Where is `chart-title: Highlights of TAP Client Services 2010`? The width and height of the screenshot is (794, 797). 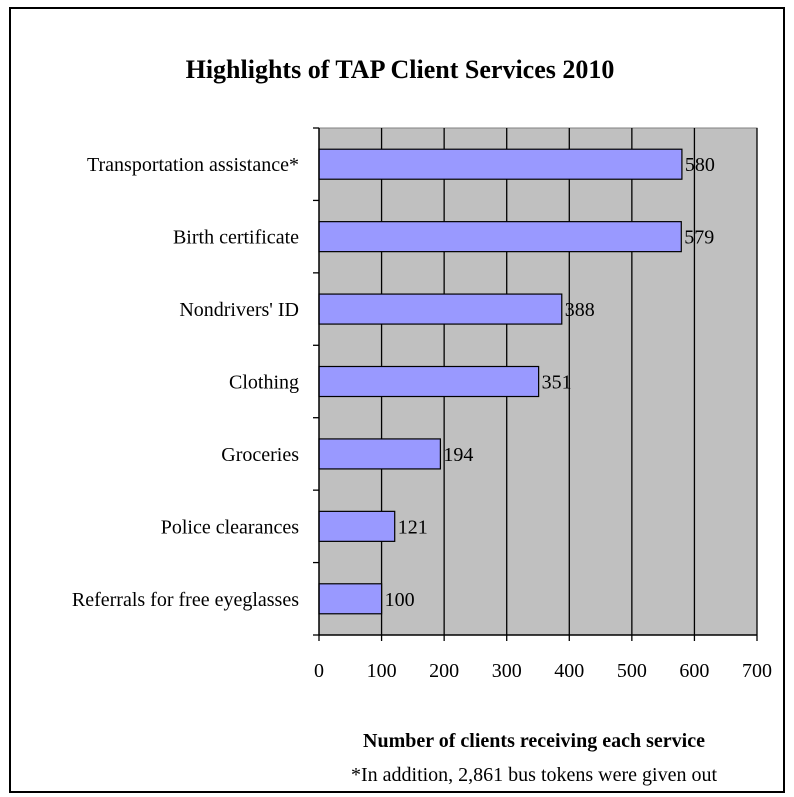 chart-title: Highlights of TAP Client Services 2010 is located at coordinates (400, 69).